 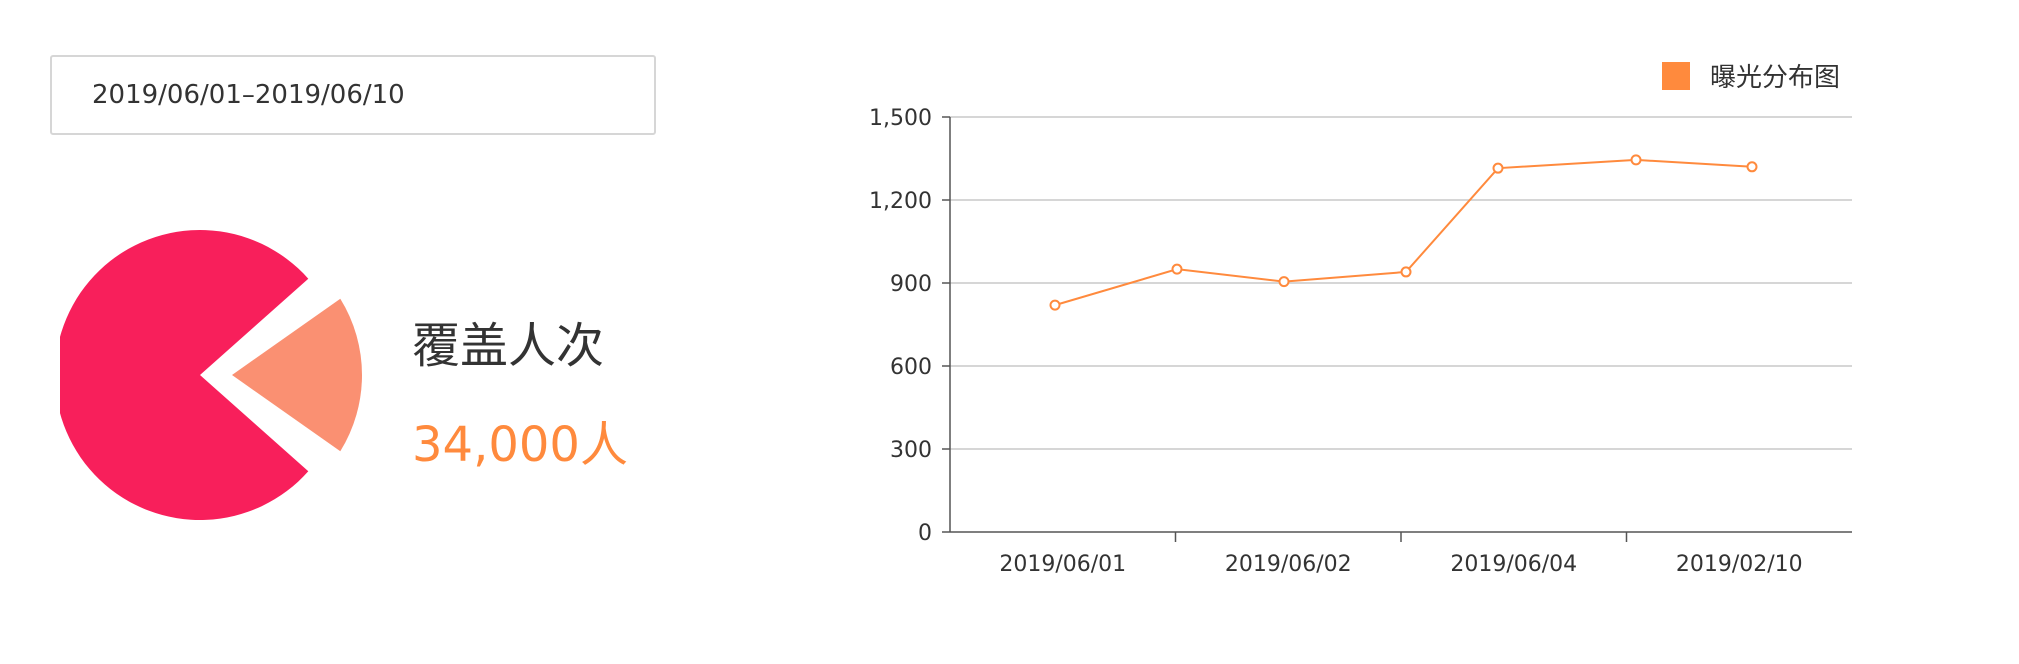 I want to click on x-tick-label: 2019/06/02, so click(x=1288, y=564).